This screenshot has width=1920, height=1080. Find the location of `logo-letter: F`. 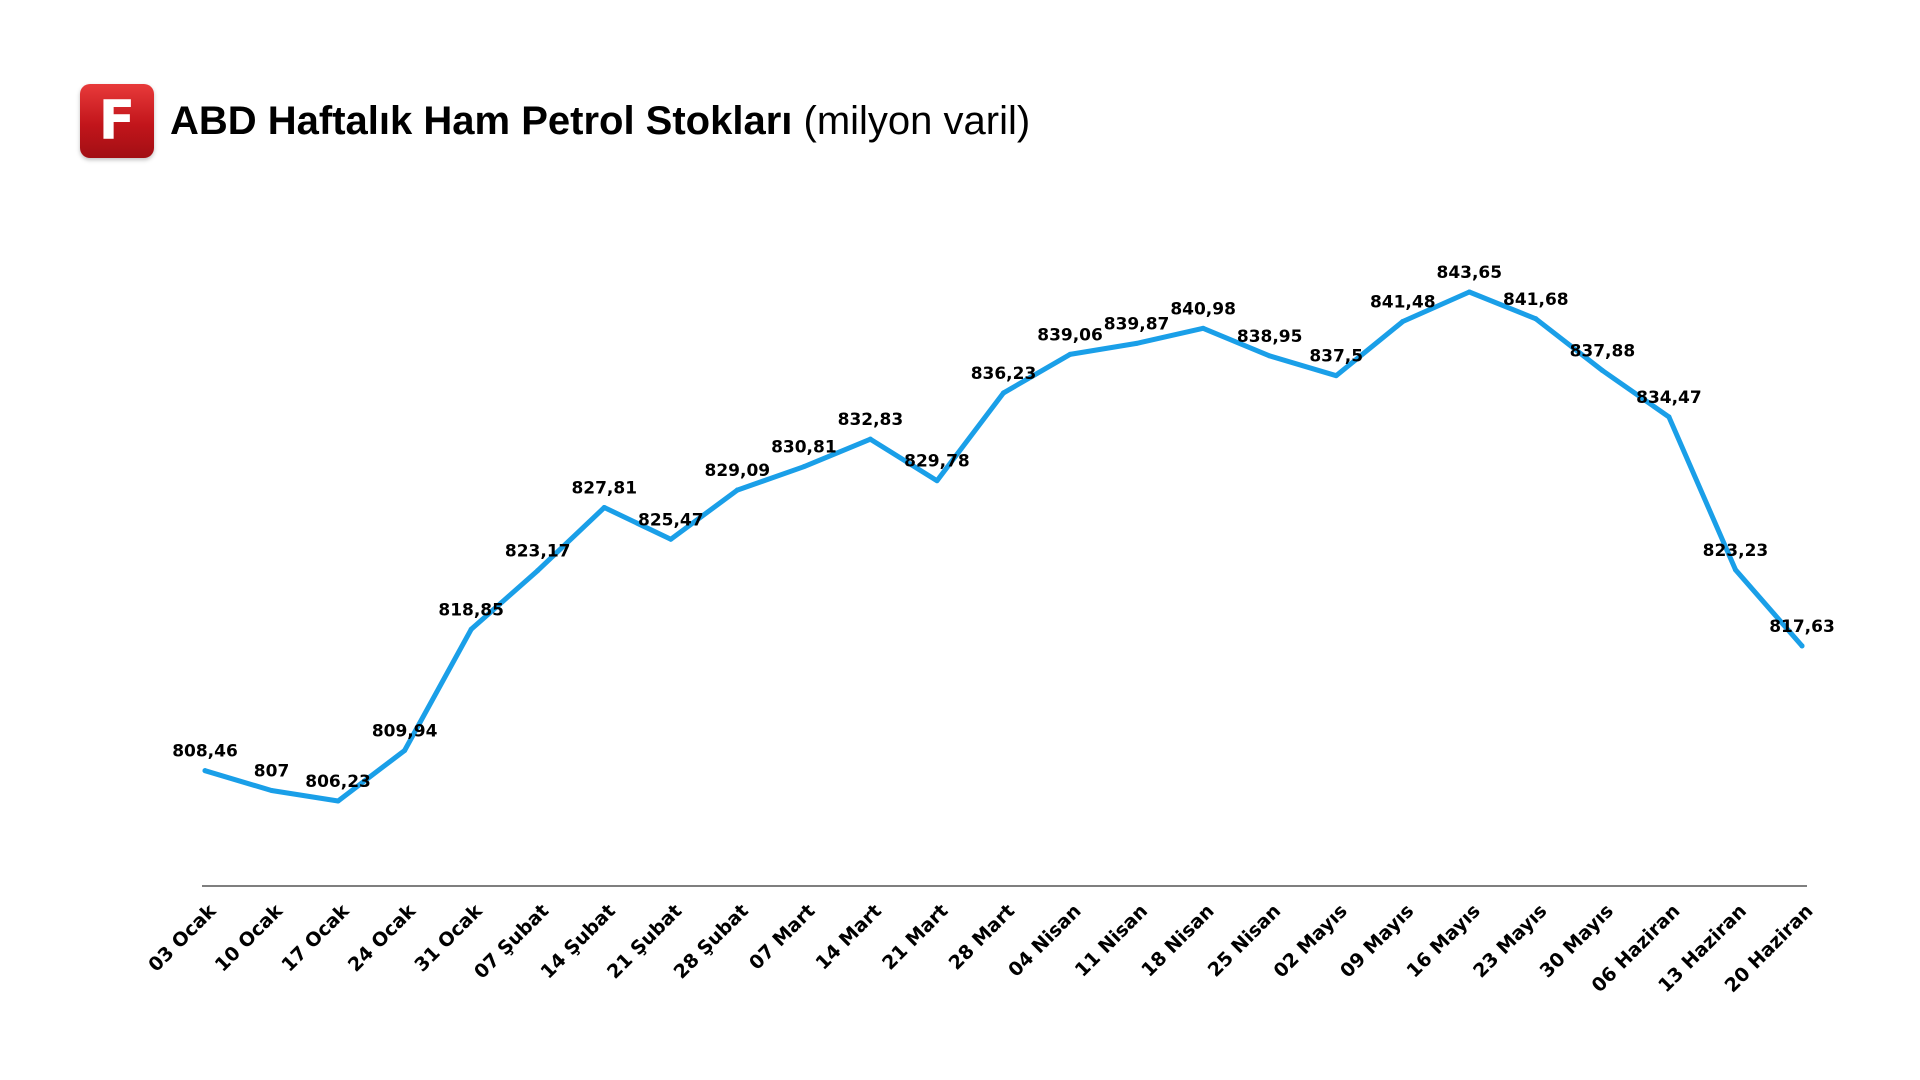

logo-letter: F is located at coordinates (117, 120).